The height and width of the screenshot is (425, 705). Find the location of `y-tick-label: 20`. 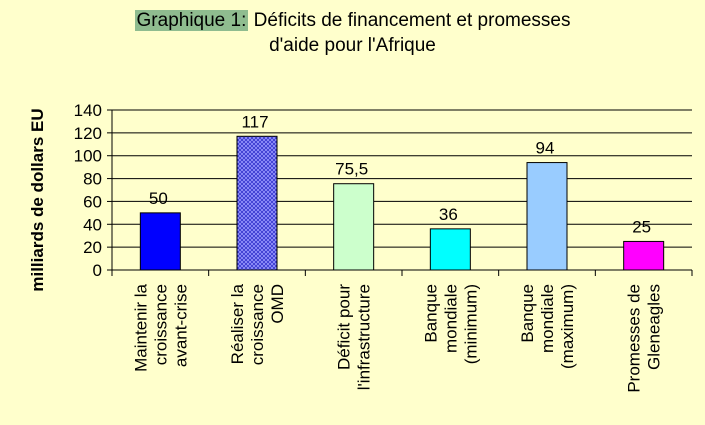

y-tick-label: 20 is located at coordinates (92, 247).